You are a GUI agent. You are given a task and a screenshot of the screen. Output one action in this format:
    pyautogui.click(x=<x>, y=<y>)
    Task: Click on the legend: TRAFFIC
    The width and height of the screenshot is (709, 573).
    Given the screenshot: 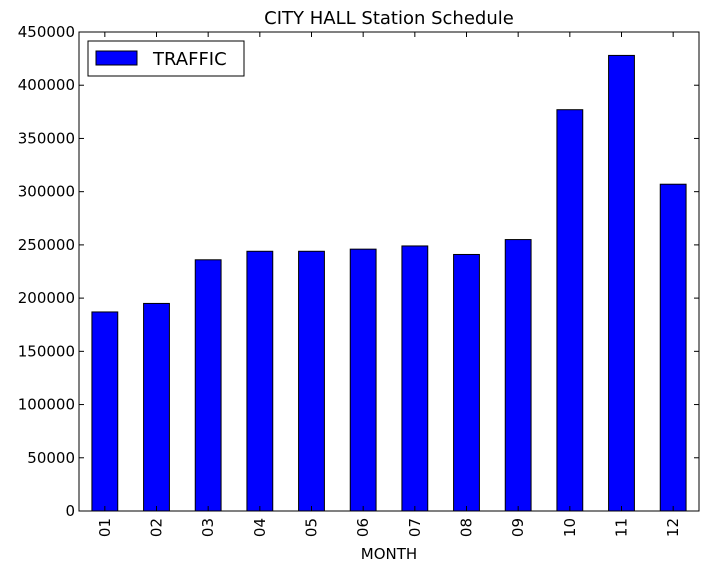 What is the action you would take?
    pyautogui.click(x=166, y=58)
    